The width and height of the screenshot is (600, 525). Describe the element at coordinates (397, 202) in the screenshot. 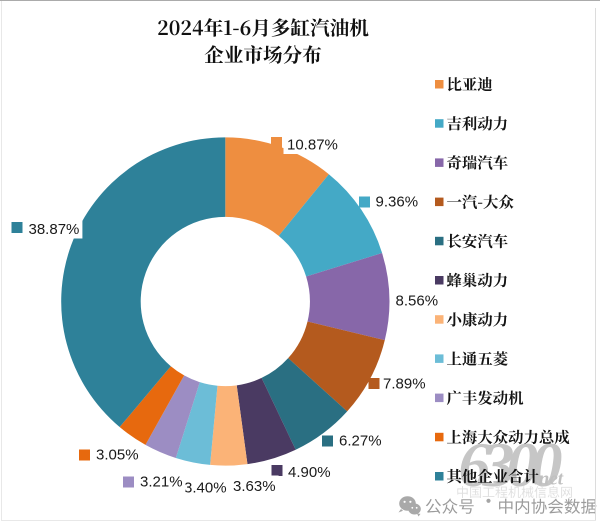

I see `svg-text: 9.36%` at that location.